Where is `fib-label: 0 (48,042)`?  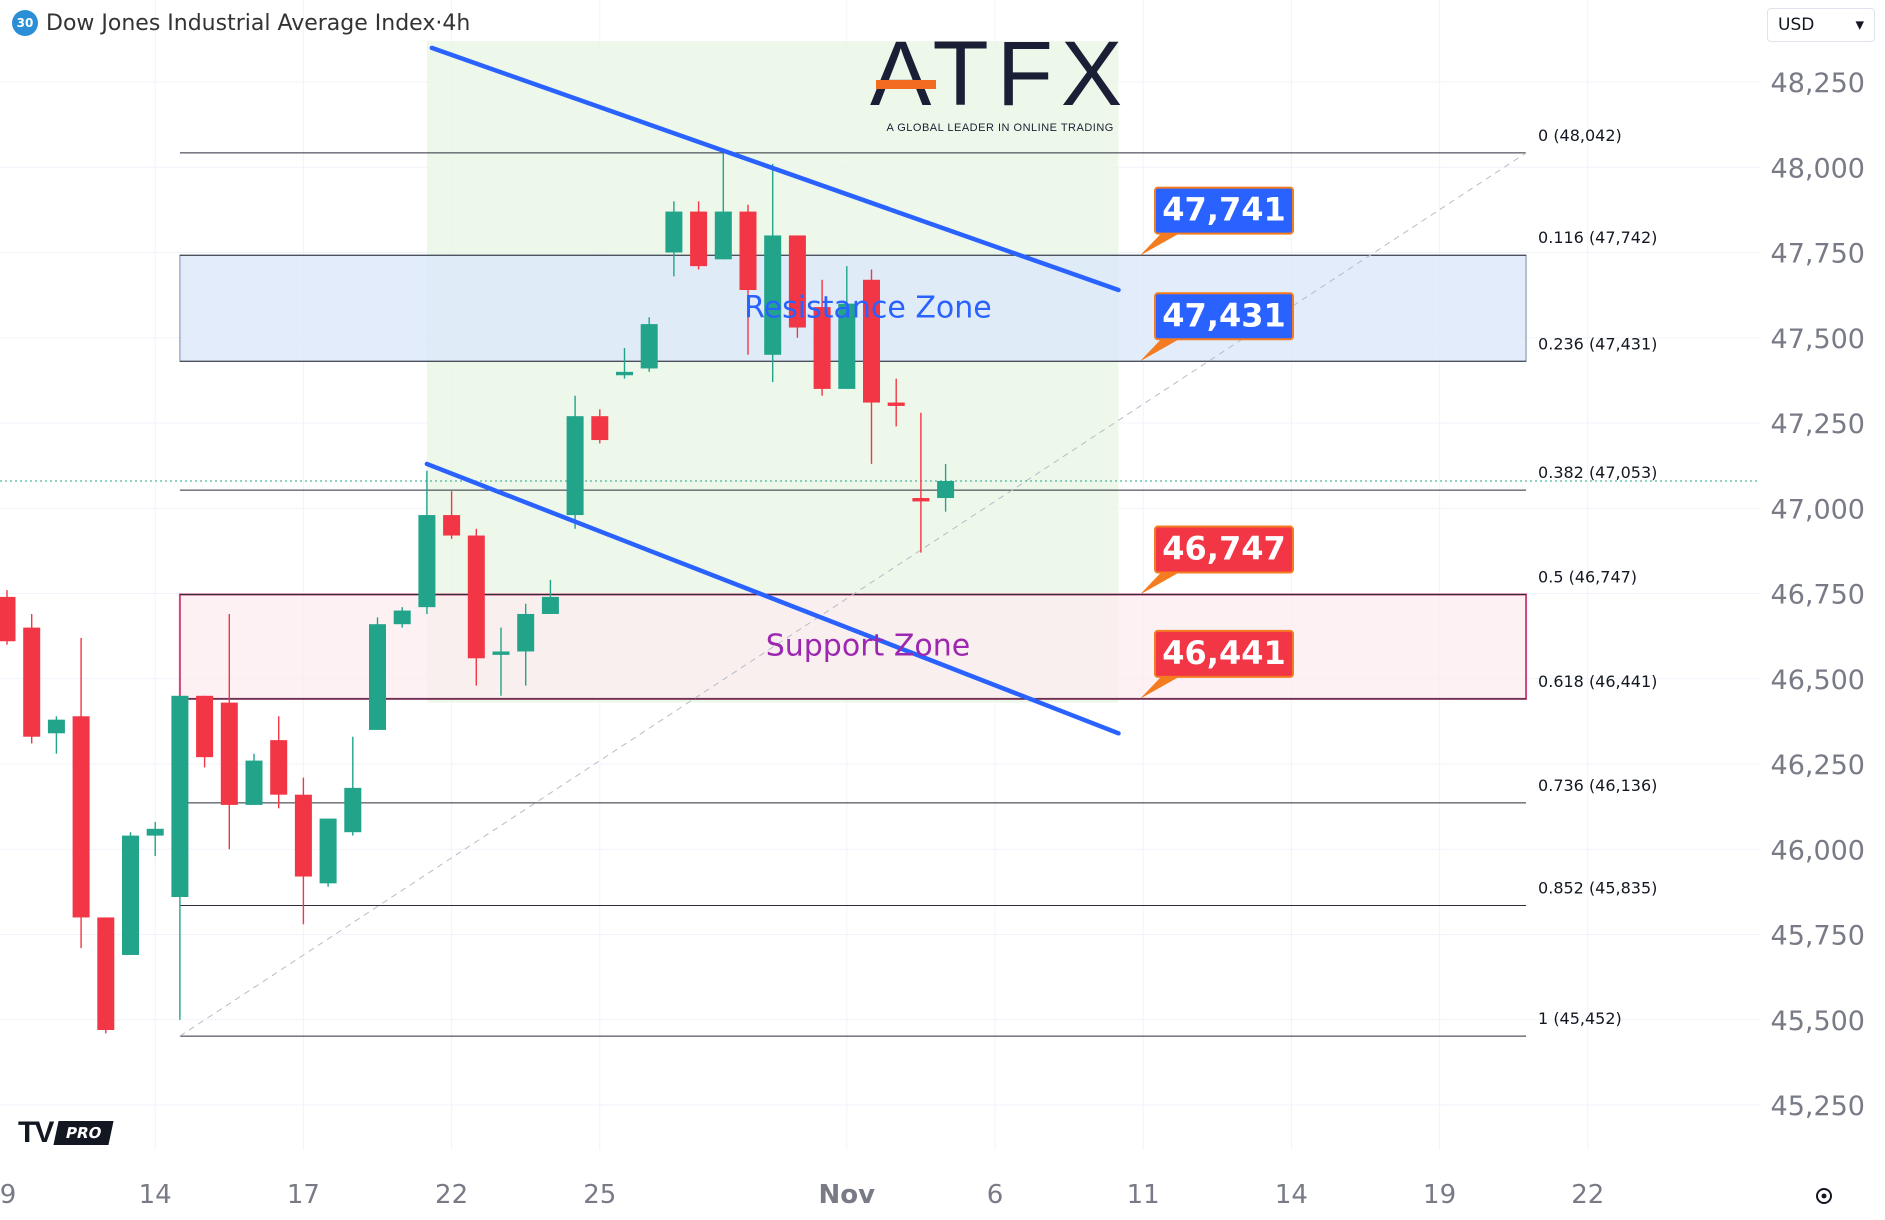 fib-label: 0 (48,042) is located at coordinates (1580, 135).